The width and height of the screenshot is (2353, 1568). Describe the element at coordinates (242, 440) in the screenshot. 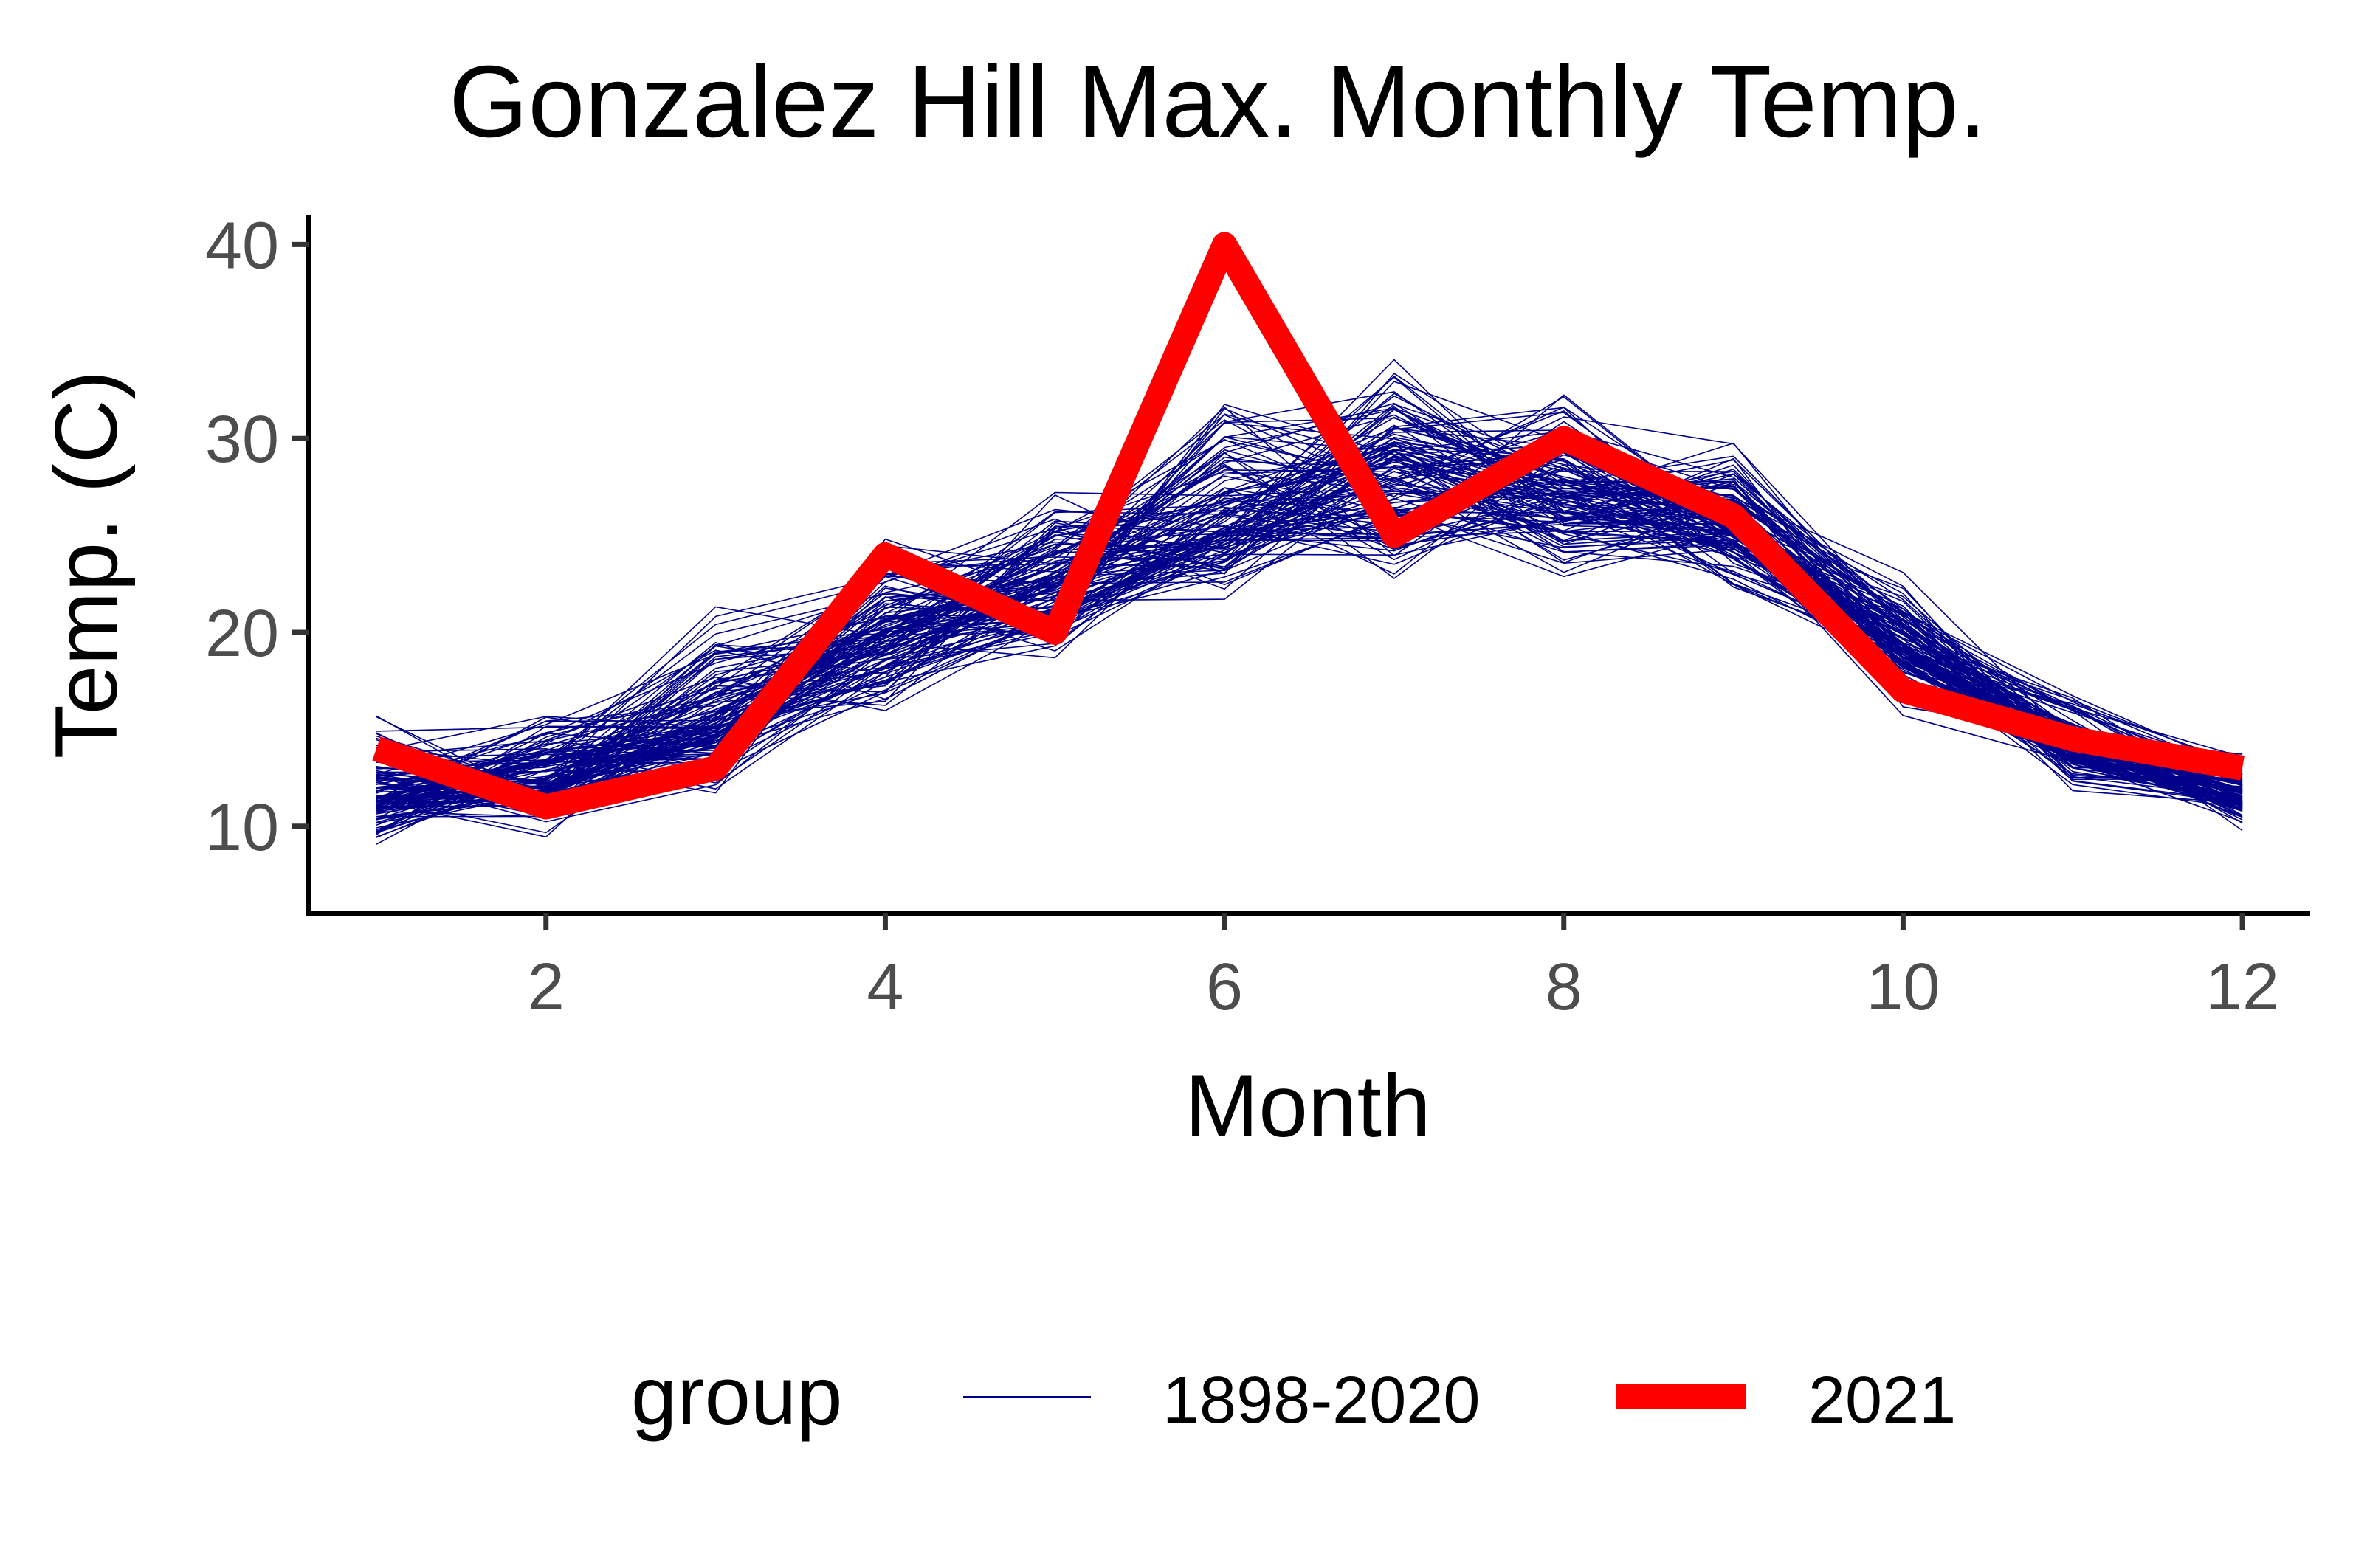

I see `y-tick-label: 30` at that location.